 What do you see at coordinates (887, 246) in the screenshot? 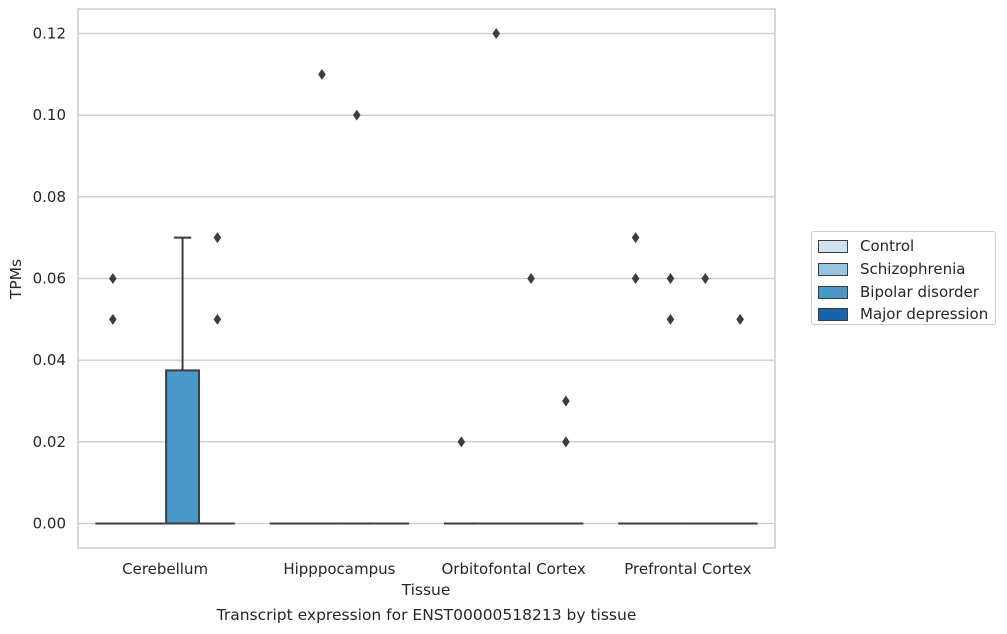
I see `legend-label-control: Control` at bounding box center [887, 246].